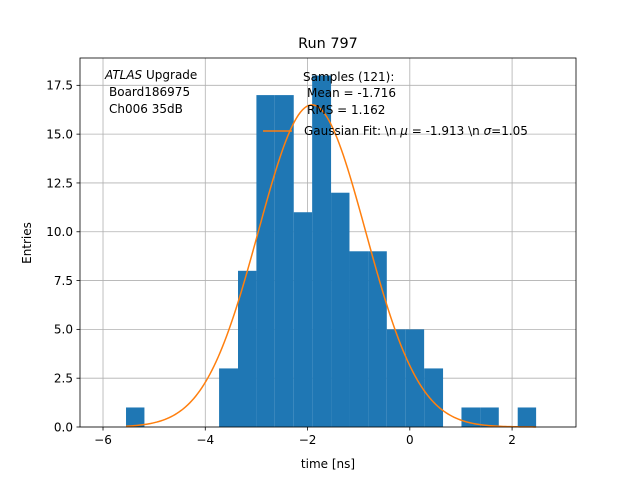  I want to click on atlas-upgrade-label: ATLAS Upgrade, so click(150, 75).